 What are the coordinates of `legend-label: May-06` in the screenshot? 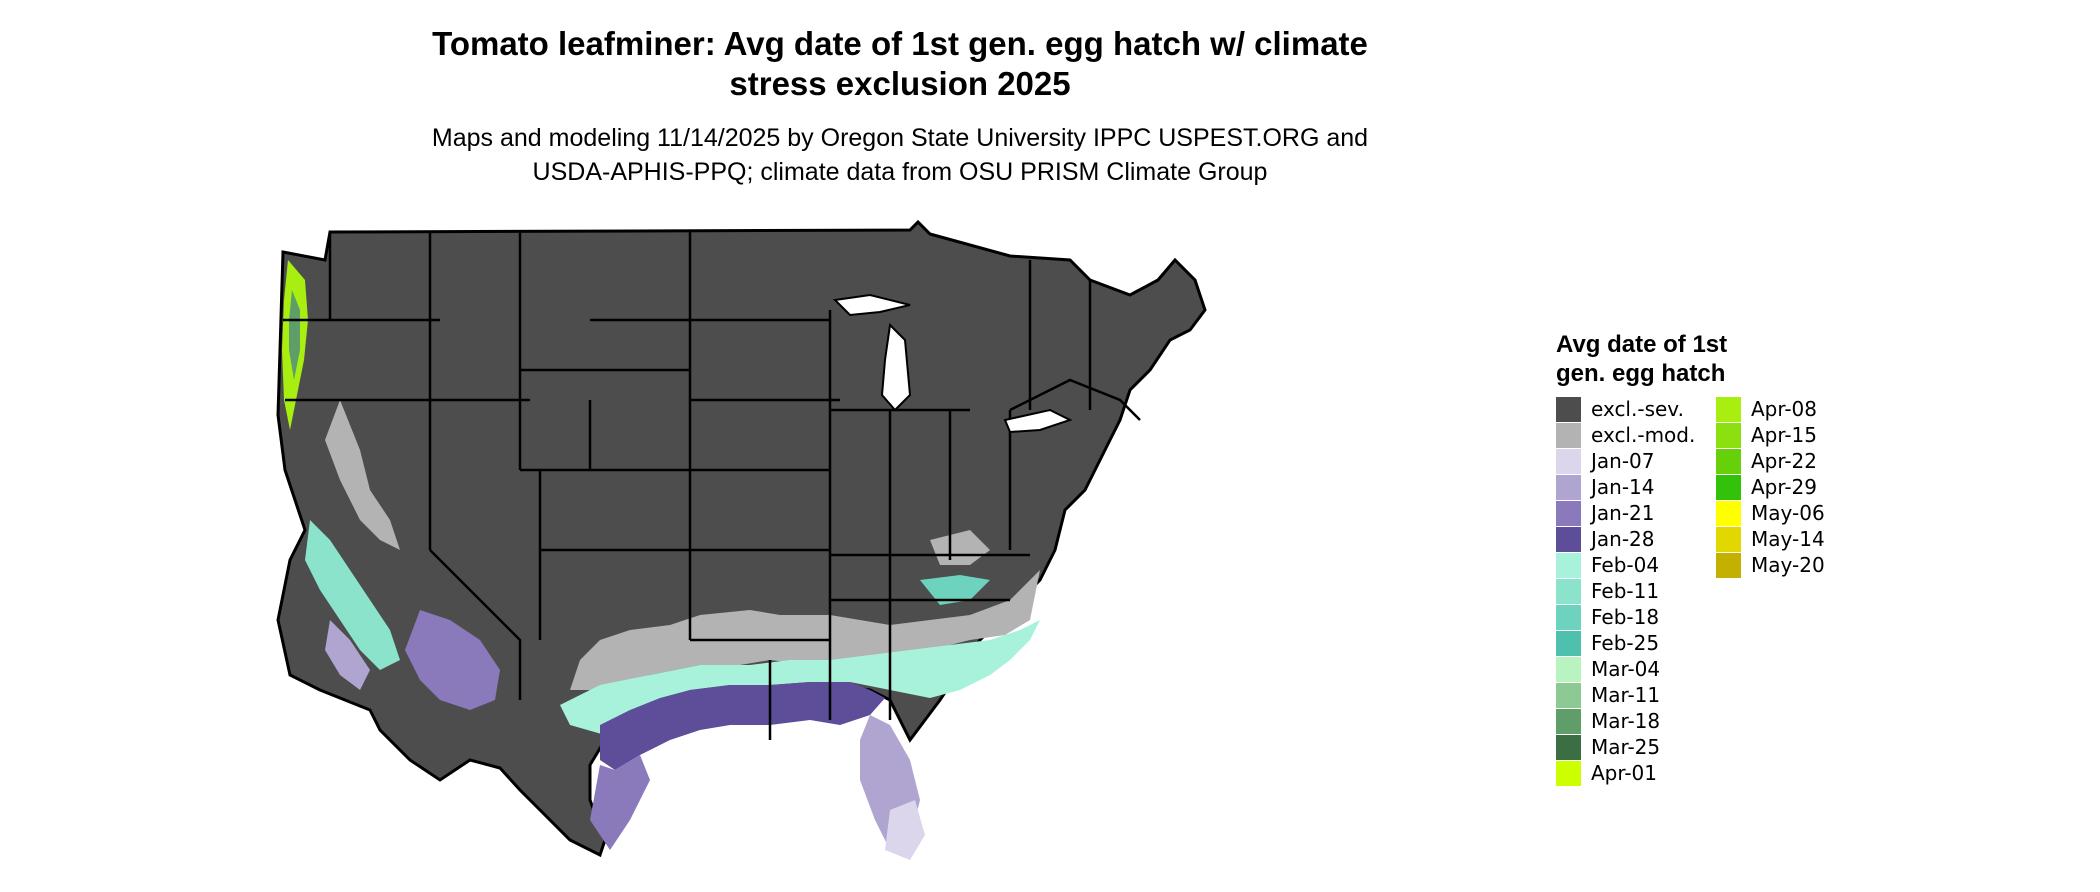 It's located at (1788, 513).